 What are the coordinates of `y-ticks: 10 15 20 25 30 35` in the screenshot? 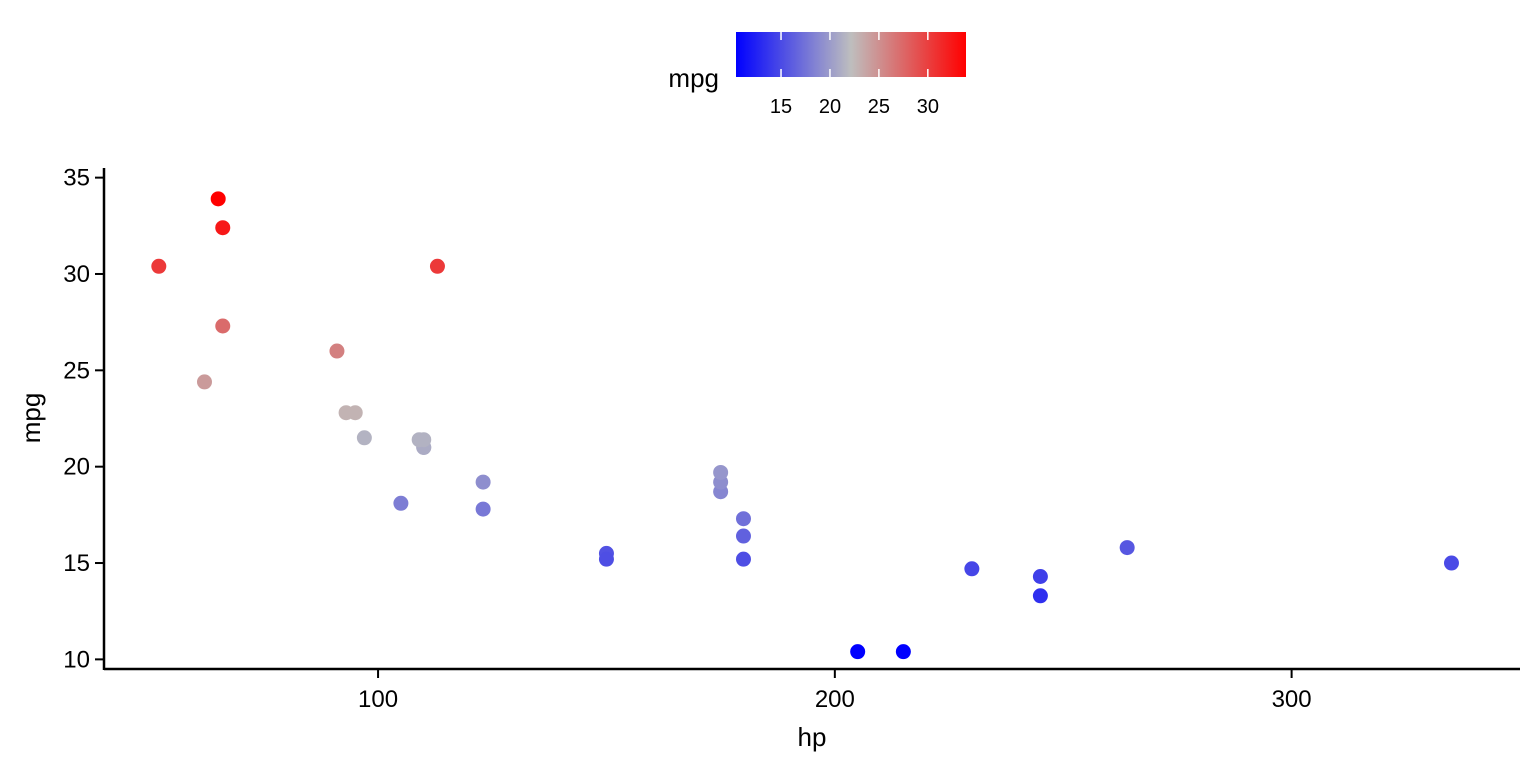 It's located at (83, 419).